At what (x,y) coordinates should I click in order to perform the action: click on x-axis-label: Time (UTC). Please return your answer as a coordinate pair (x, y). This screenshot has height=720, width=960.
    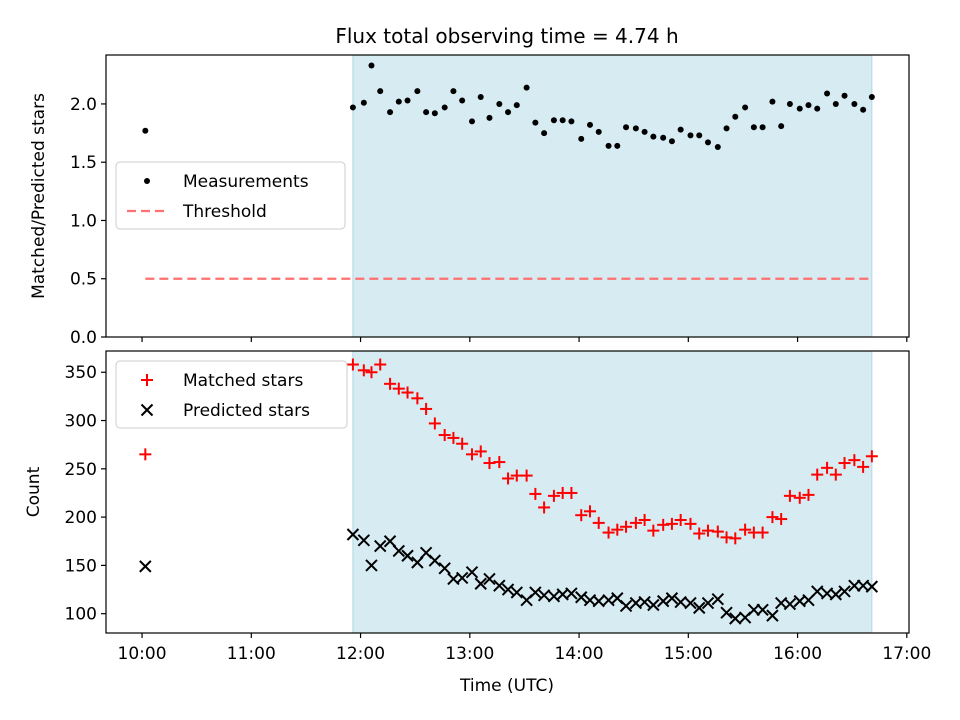
    Looking at the image, I should click on (506, 686).